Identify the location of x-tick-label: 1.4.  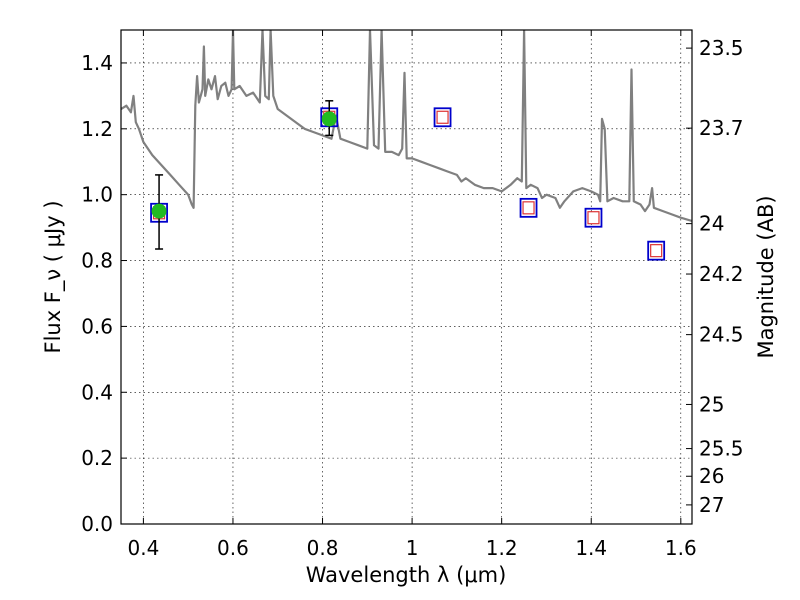
(591, 548).